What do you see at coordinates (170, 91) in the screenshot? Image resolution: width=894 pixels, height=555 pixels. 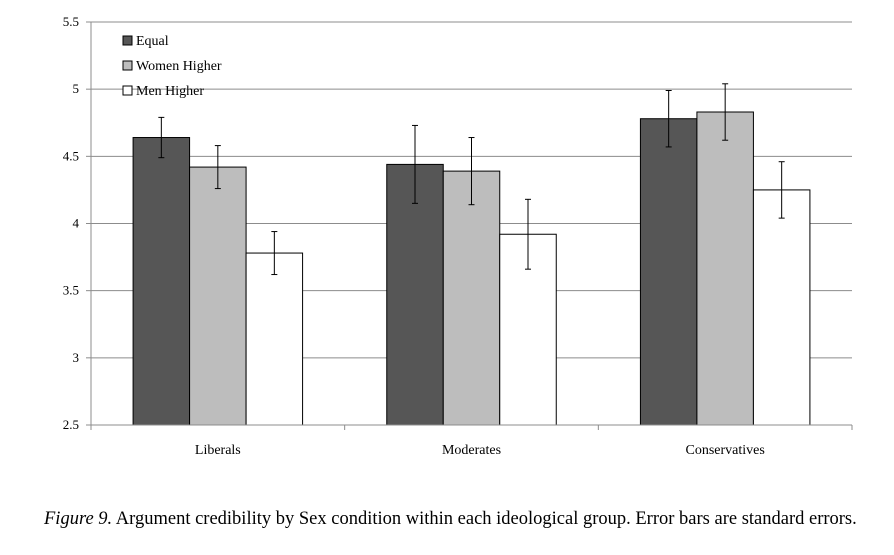 I see `legend-label: Men Higher` at bounding box center [170, 91].